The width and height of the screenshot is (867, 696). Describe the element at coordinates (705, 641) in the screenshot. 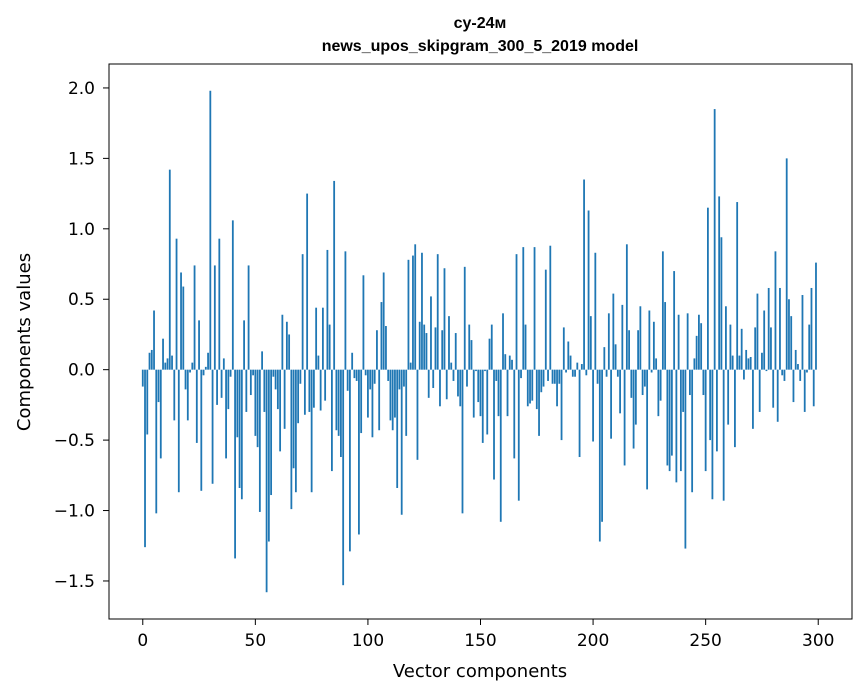

I see `x-tick-label: 250` at that location.